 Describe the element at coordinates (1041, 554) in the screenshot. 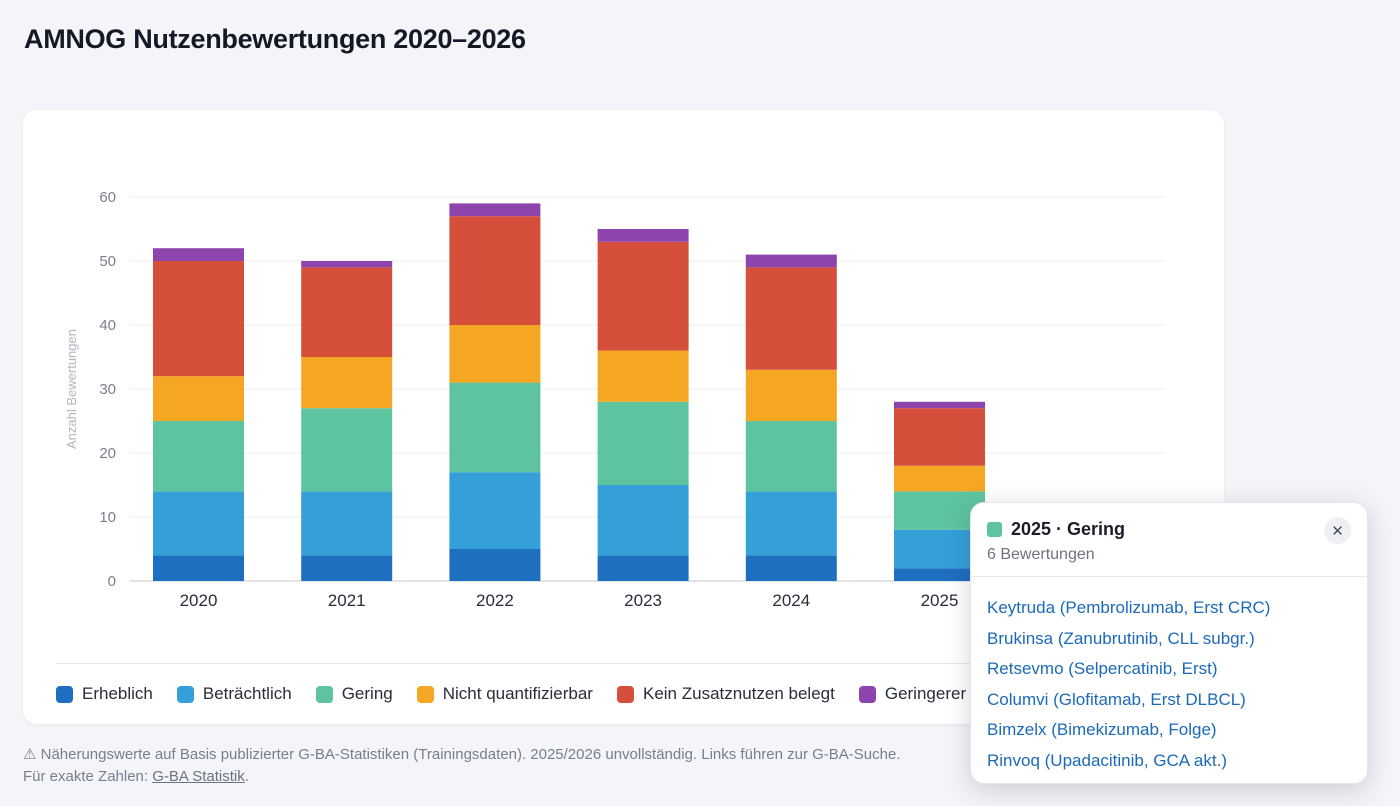

I see `popover-count: 6 Bewertungen` at that location.